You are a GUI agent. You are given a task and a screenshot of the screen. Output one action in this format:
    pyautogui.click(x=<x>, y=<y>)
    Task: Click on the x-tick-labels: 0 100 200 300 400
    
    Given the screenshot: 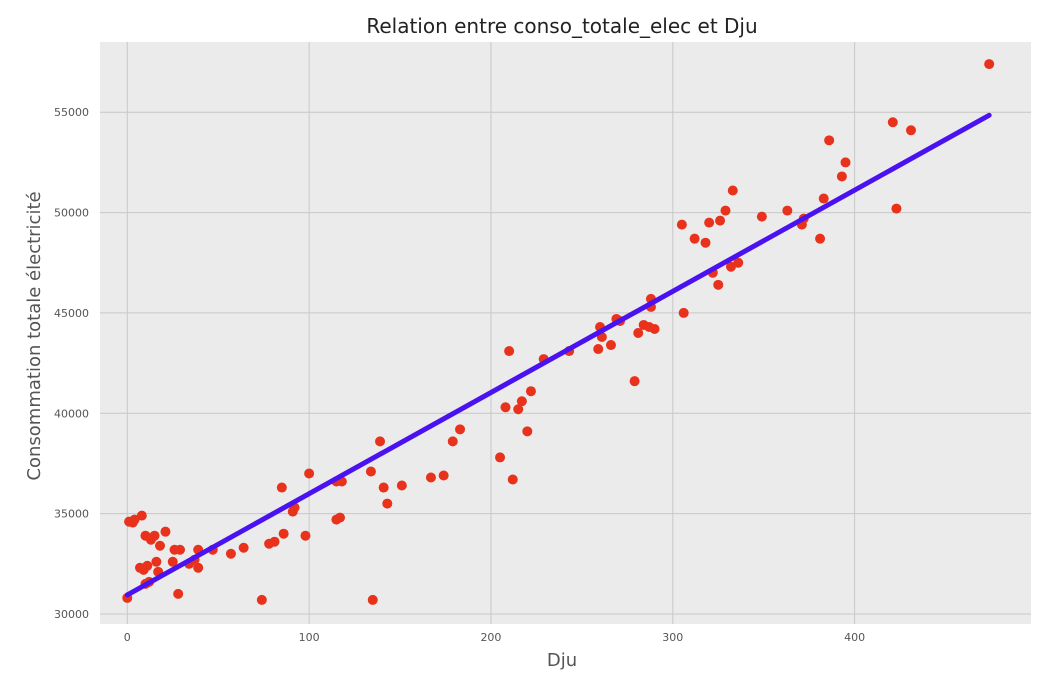 What is the action you would take?
    pyautogui.click(x=494, y=637)
    